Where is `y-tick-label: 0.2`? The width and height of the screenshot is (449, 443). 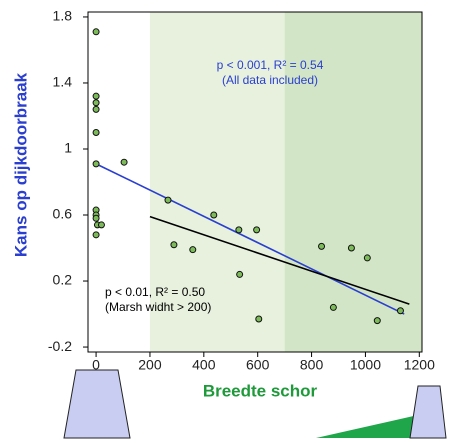 y-tick-label: 0.2 is located at coordinates (63, 280).